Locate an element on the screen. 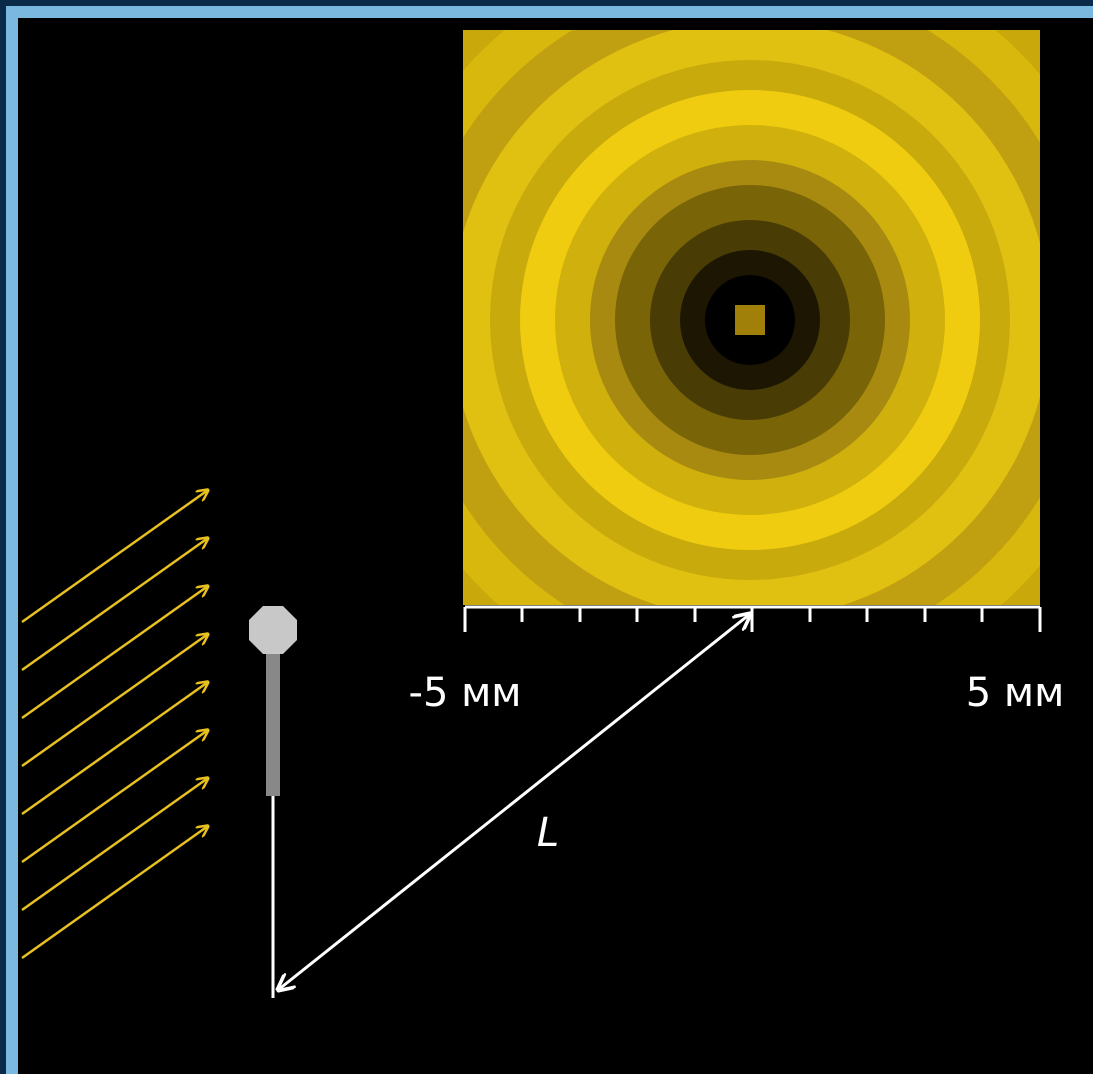 The height and width of the screenshot is (1074, 1093). scale-min-label: -5 мм is located at coordinates (465, 693).